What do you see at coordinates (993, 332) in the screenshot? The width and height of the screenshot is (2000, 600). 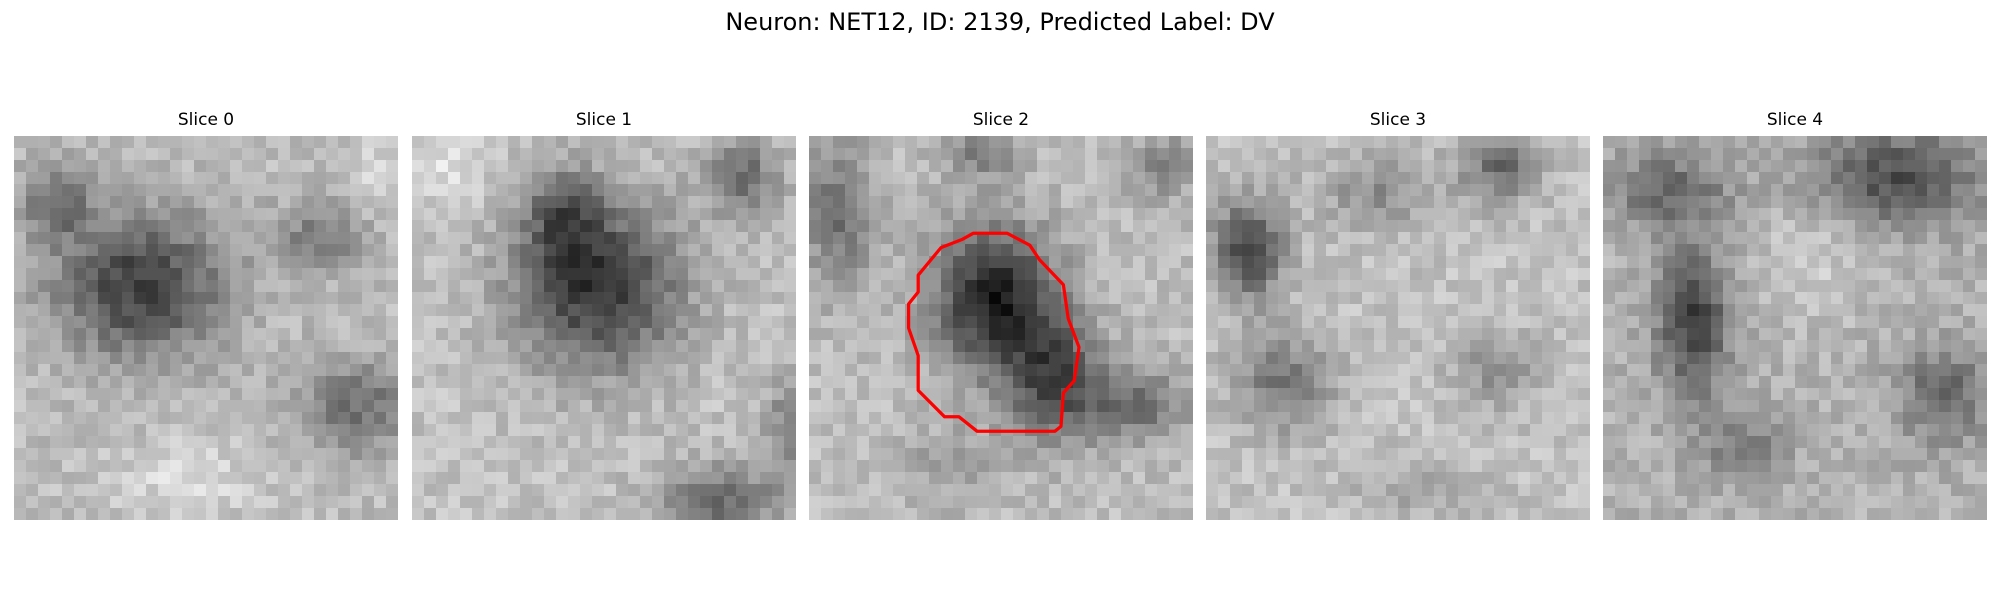 I see `segmentation-contour` at bounding box center [993, 332].